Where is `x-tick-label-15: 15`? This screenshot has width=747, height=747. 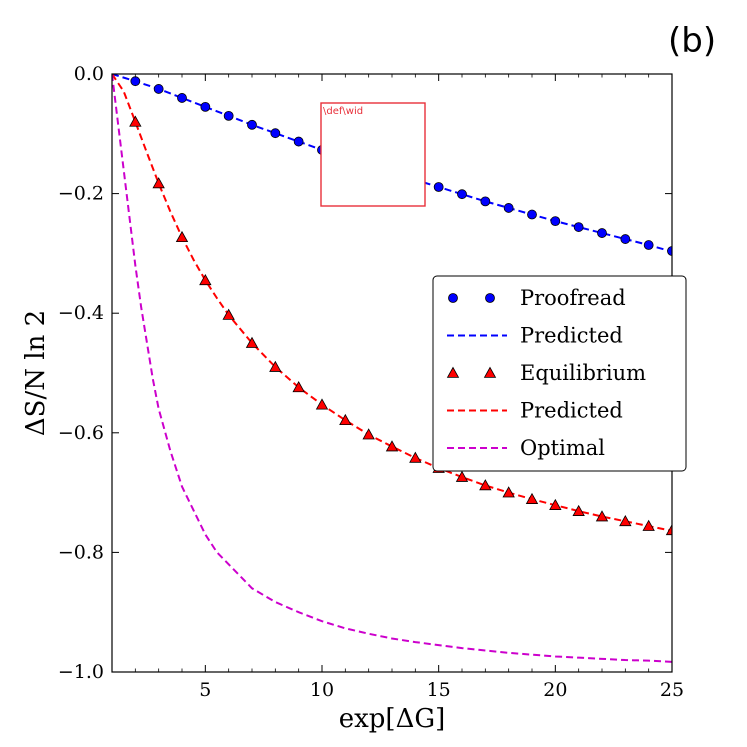 x-tick-label-15: 15 is located at coordinates (439, 690).